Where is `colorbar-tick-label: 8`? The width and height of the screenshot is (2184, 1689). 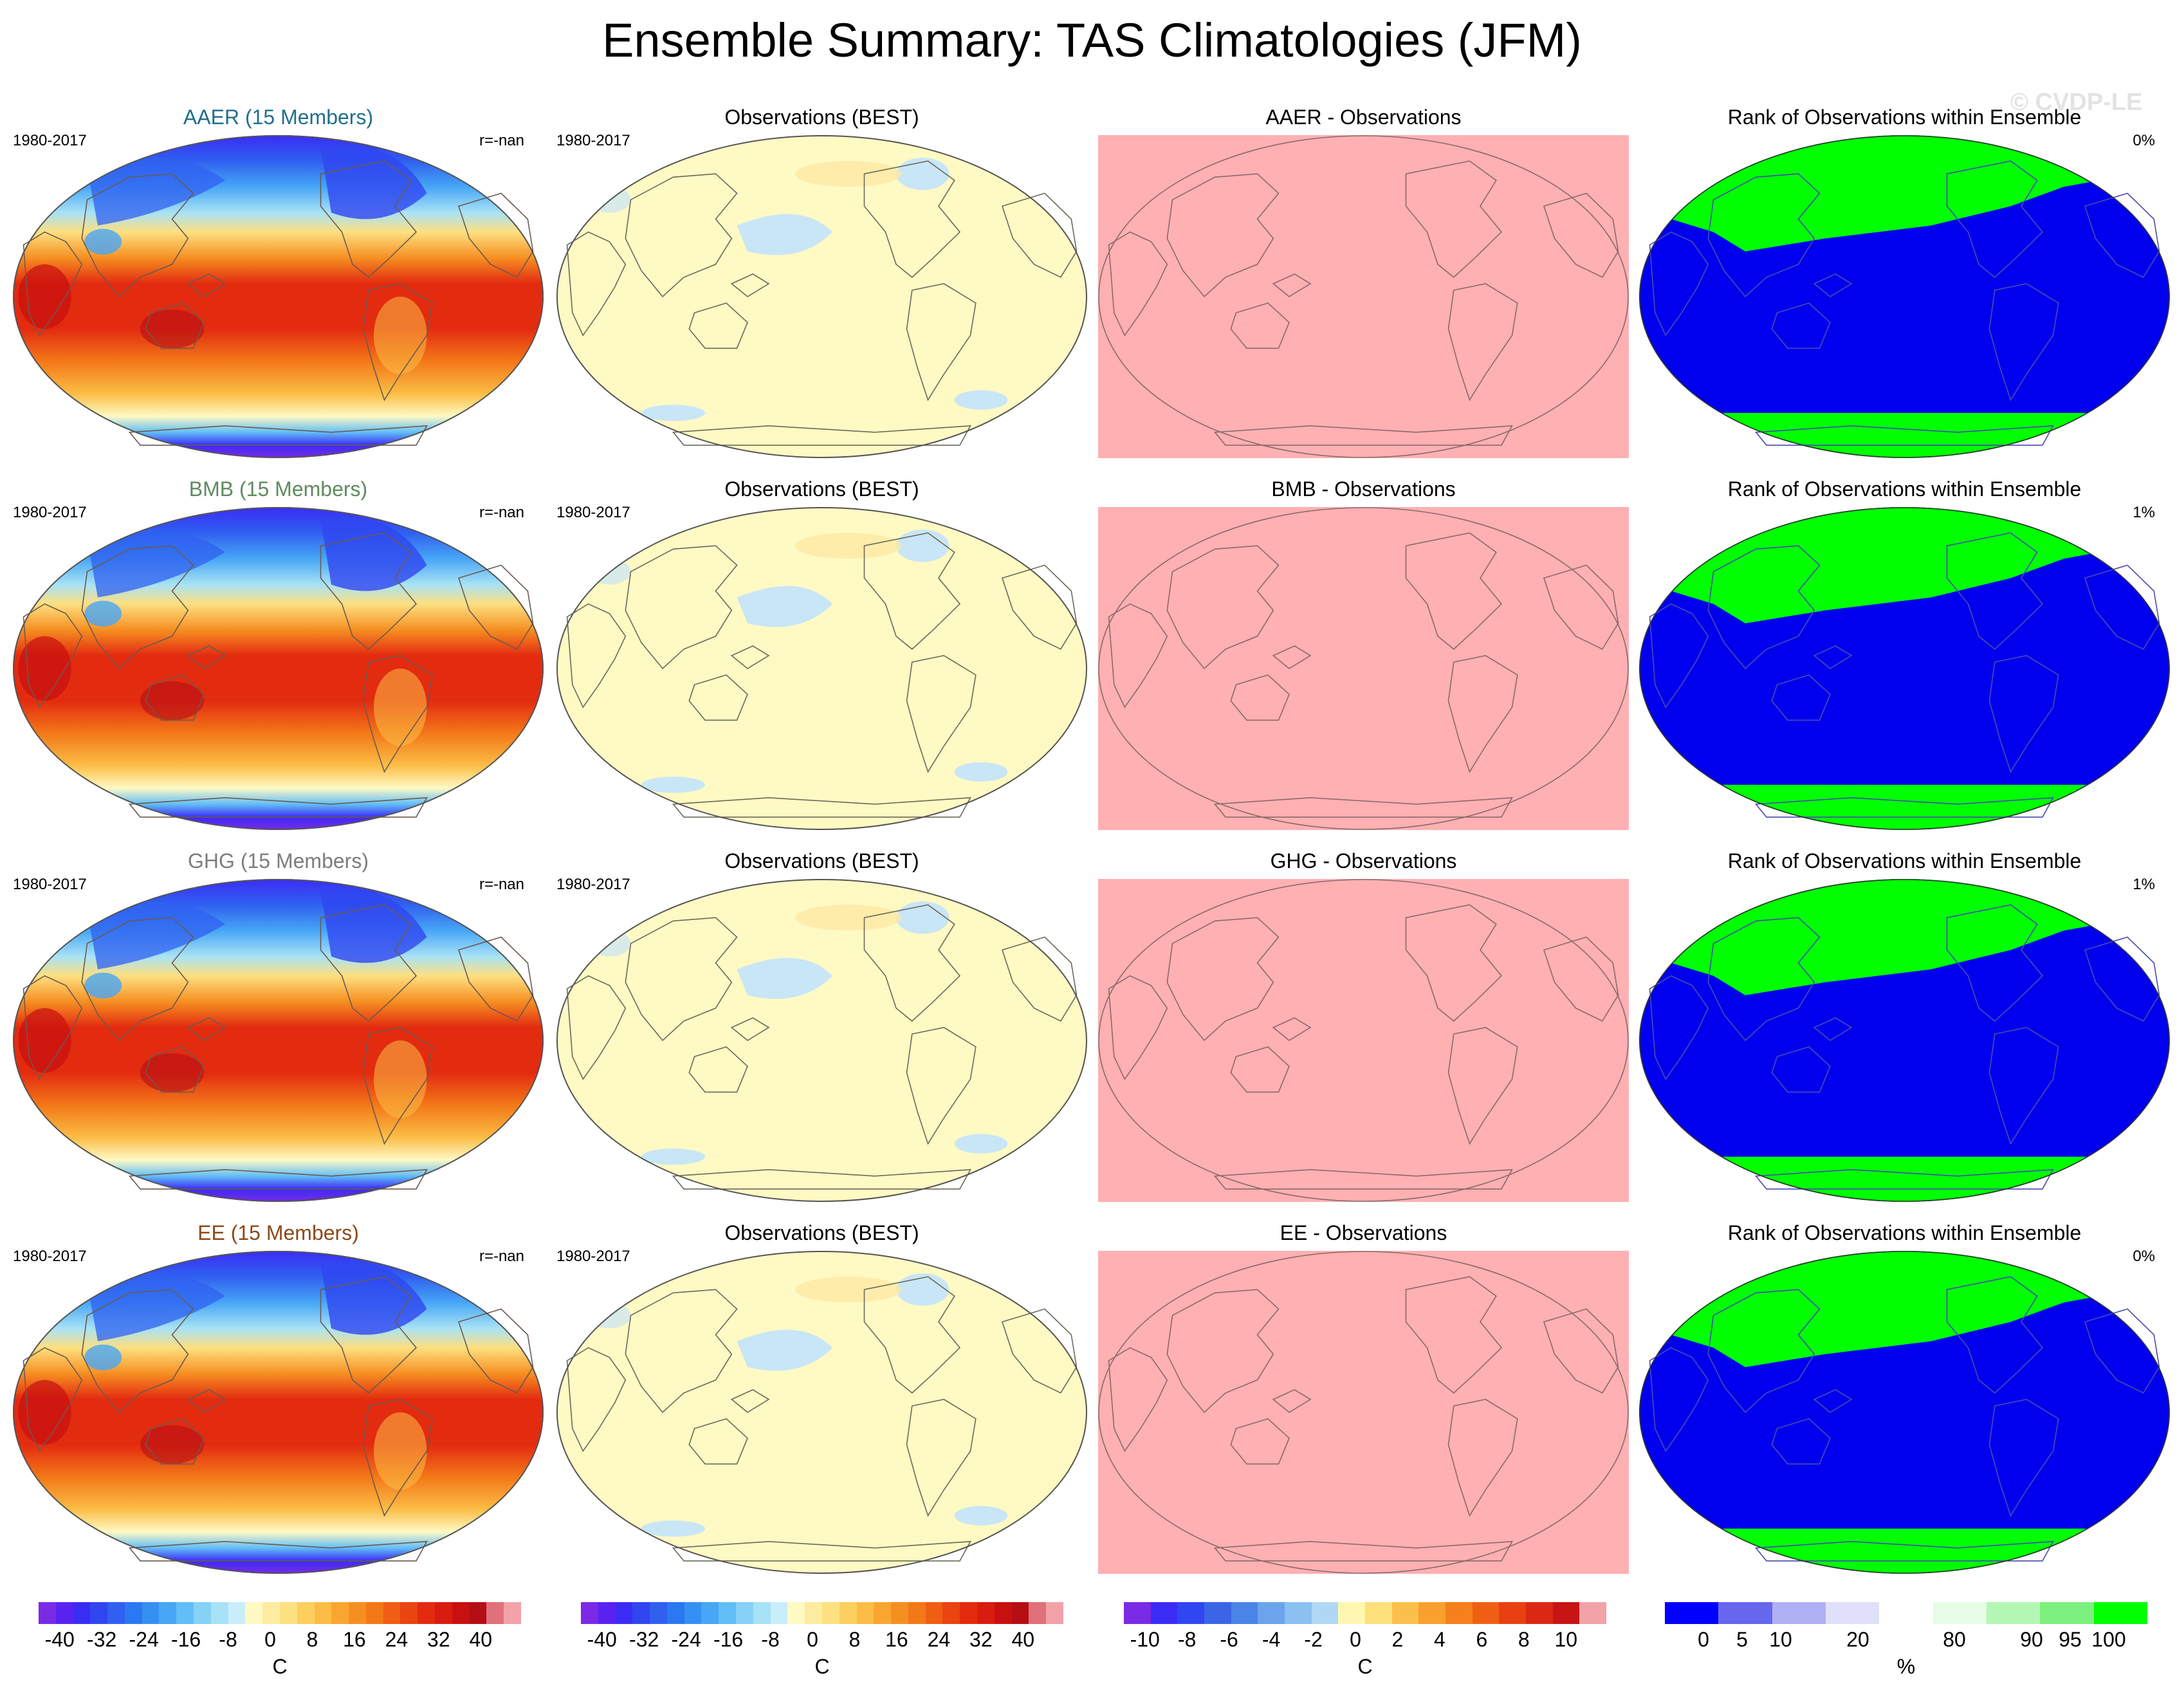 colorbar-tick-label: 8 is located at coordinates (1524, 1639).